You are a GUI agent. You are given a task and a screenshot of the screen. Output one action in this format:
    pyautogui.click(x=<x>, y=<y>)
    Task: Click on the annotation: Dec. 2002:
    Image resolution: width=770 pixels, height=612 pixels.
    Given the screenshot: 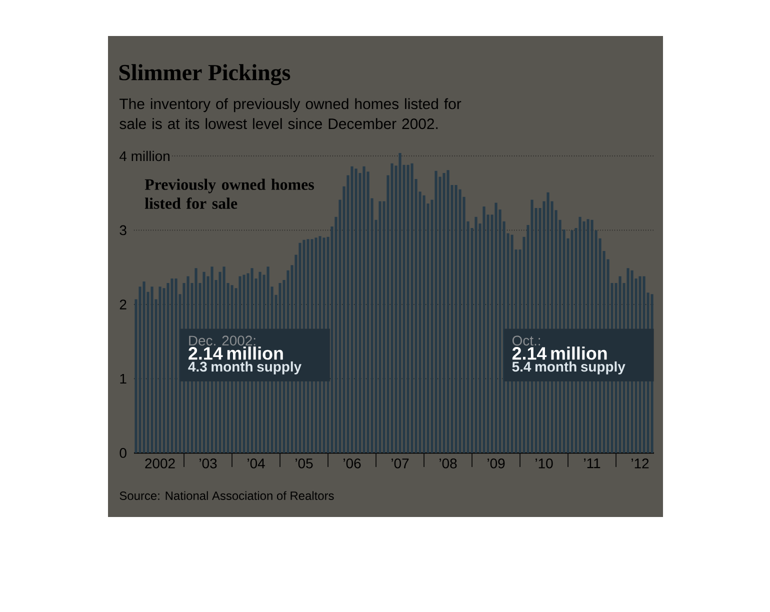 What is the action you would take?
    pyautogui.click(x=222, y=341)
    